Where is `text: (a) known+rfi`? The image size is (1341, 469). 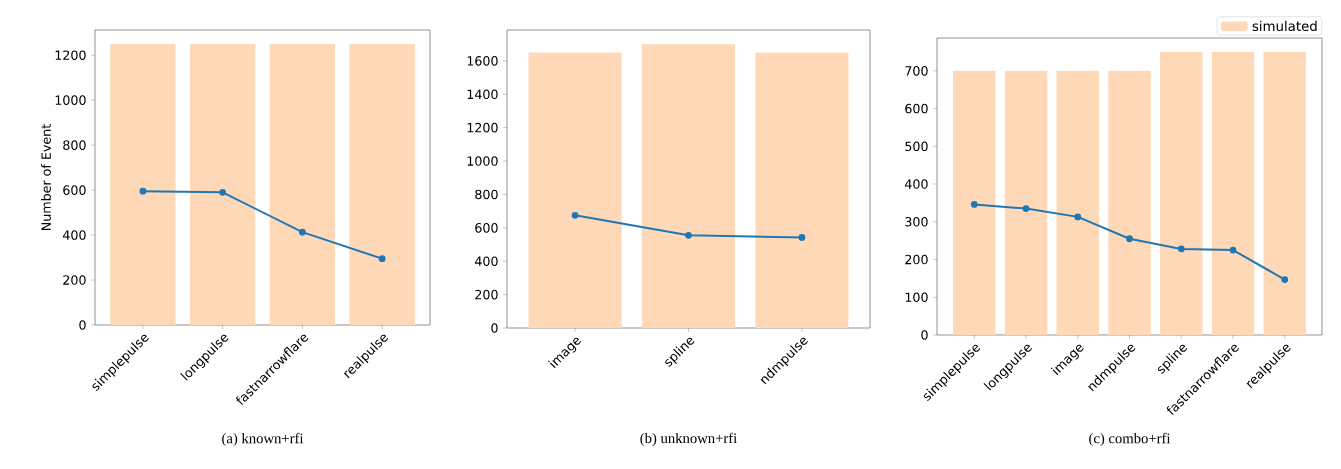
text: (a) known+rfi is located at coordinates (263, 439).